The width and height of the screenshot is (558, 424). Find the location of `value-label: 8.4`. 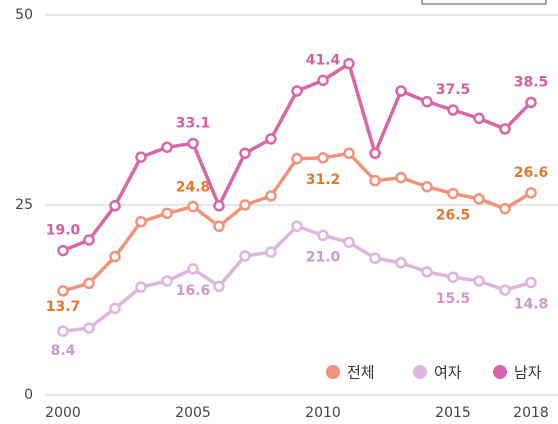

value-label: 8.4 is located at coordinates (63, 351).